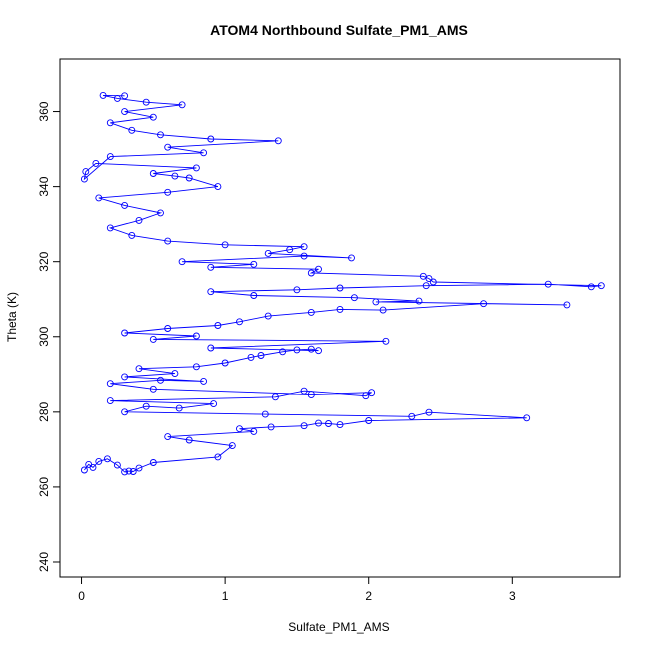 This screenshot has width=650, height=650. Describe the element at coordinates (44, 562) in the screenshot. I see `y-tick-label: 240` at that location.